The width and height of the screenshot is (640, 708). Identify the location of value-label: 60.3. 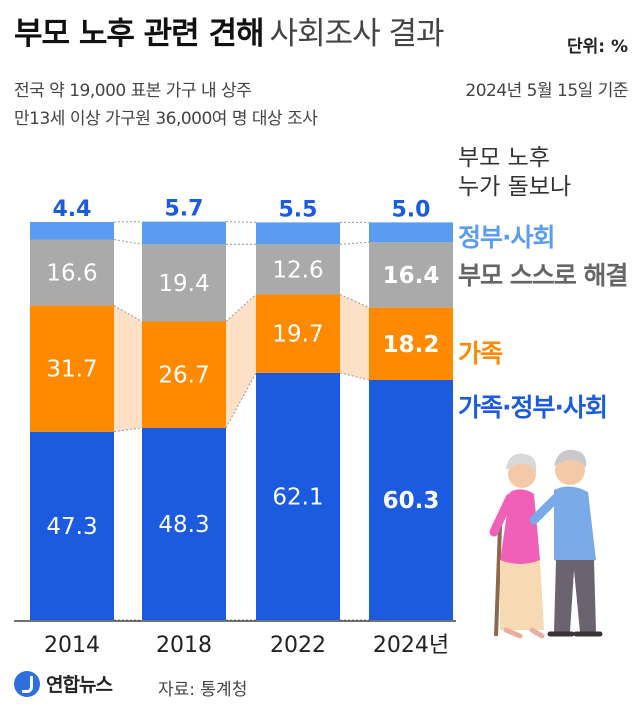
(411, 501).